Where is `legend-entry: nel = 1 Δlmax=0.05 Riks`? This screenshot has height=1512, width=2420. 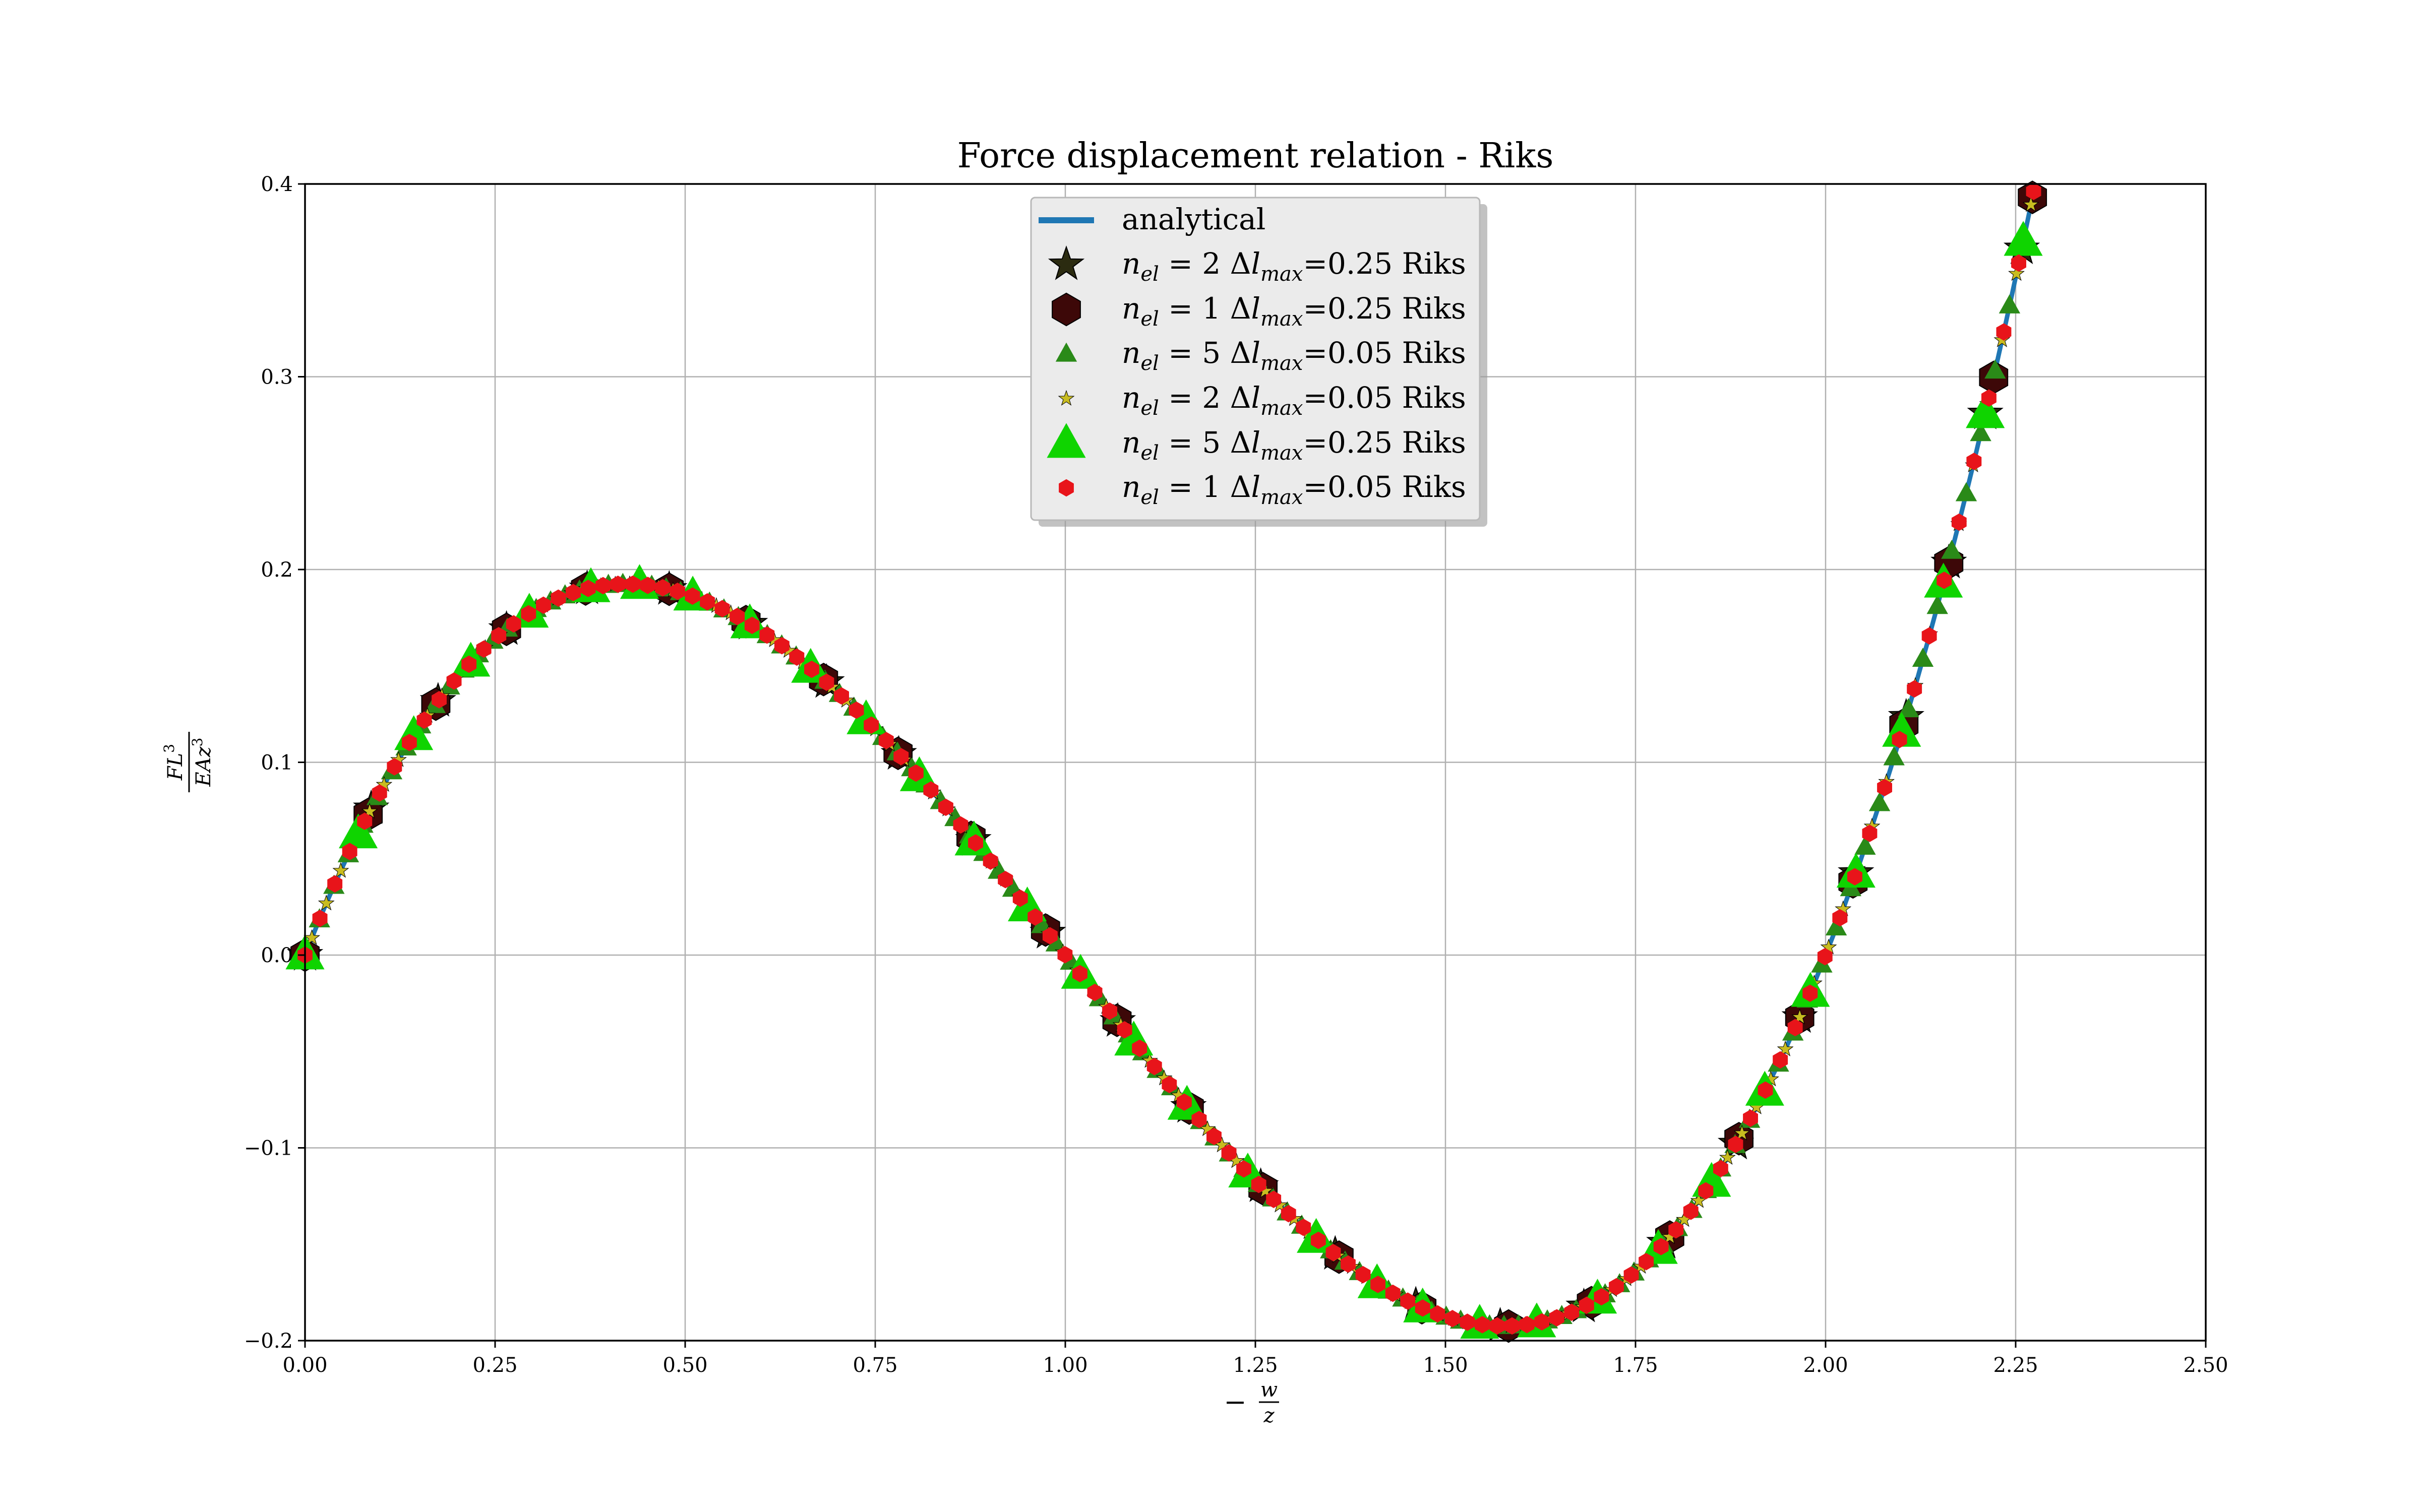
legend-entry: nel = 1 Δlmax=0.05 Riks is located at coordinates (1262, 490).